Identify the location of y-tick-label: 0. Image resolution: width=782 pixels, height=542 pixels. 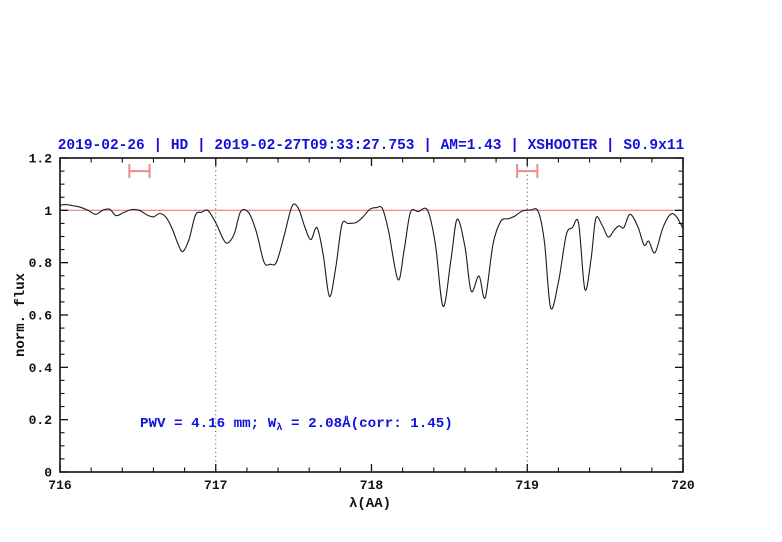
(48, 473).